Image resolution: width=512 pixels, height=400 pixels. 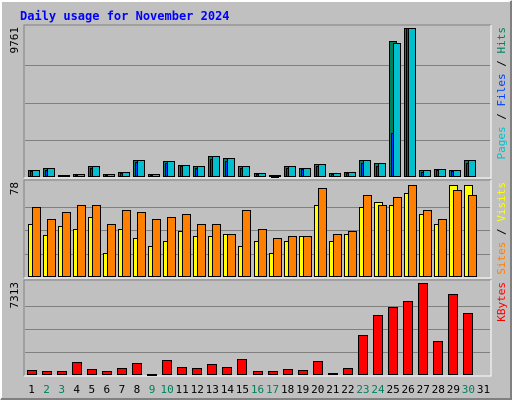 I want to click on x-tick-label-day-31: 31, so click(x=483, y=389).